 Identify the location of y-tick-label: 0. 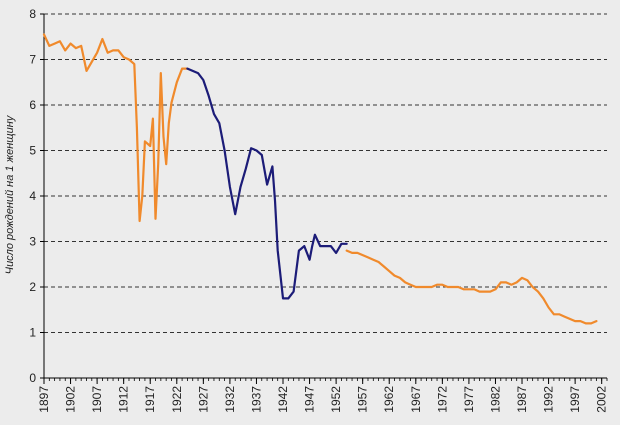
(32, 378).